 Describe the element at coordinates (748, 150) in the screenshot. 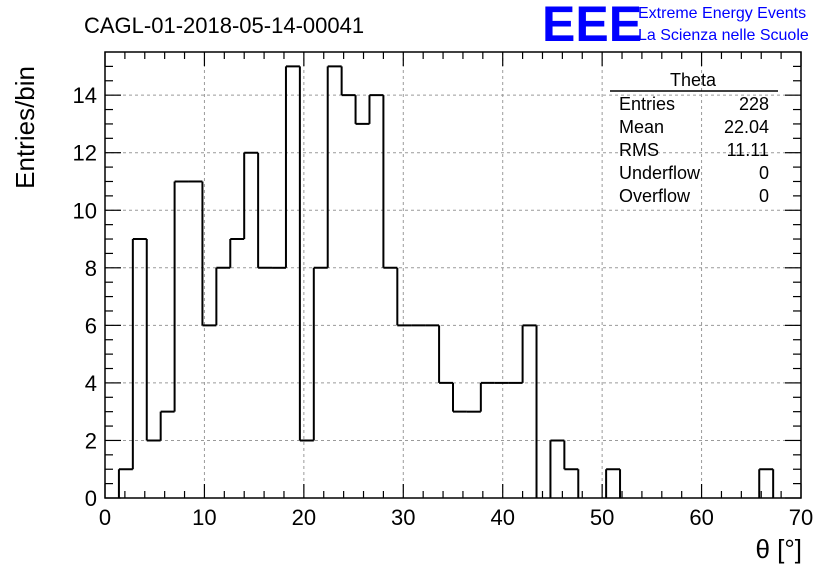

I see `stats-row-value: 11.11` at that location.